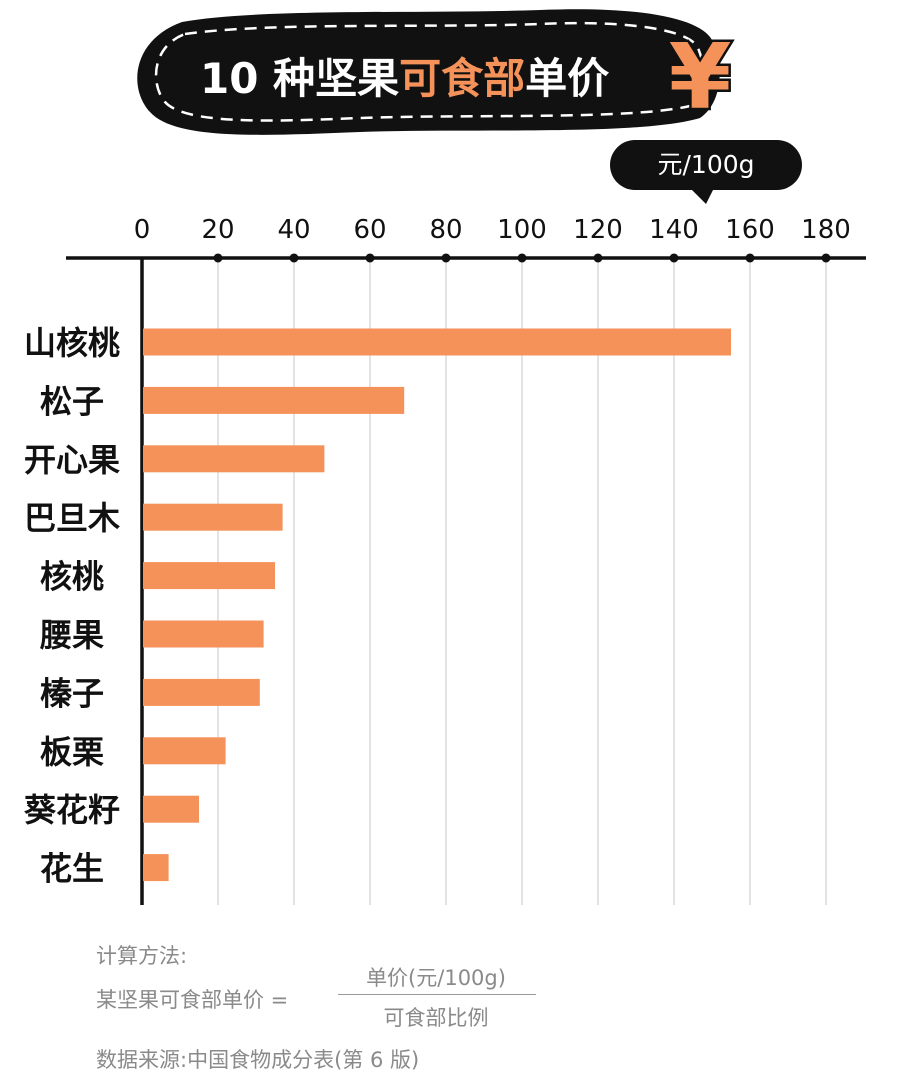  I want to click on currency-icon: ¥, so click(700, 77).